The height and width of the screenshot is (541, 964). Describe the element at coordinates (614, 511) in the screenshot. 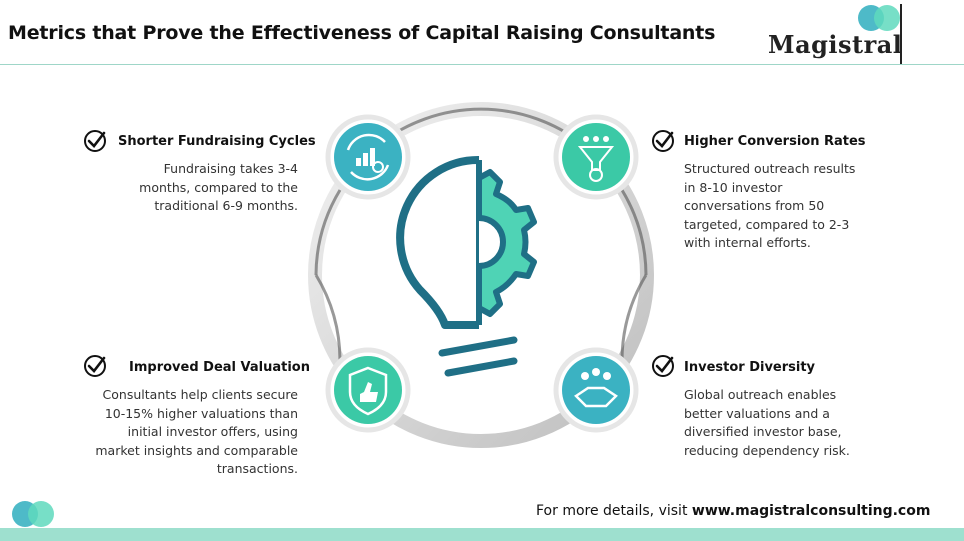

I see `footer-prefix: For more details, visit` at that location.